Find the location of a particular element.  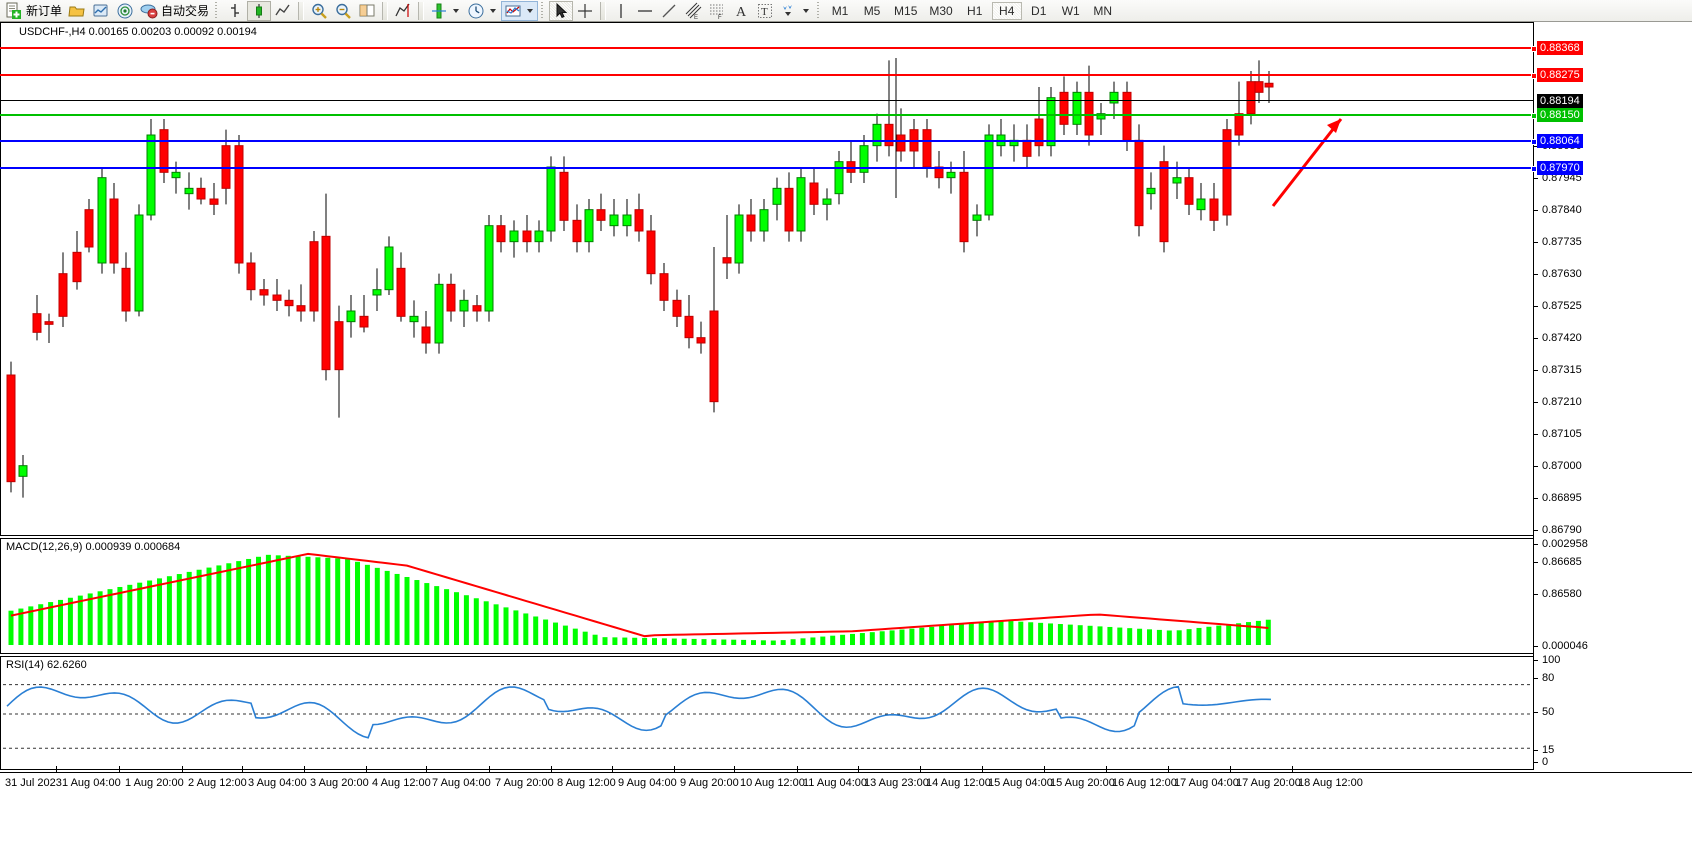

fibonacci-button: F is located at coordinates (717, 11).